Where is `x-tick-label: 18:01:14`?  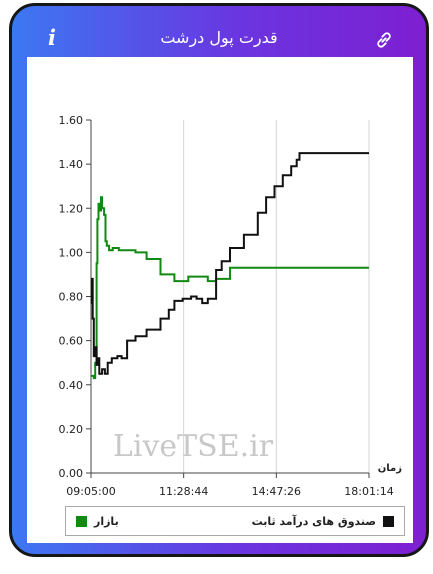
x-tick-label: 18:01:14 is located at coordinates (368, 491).